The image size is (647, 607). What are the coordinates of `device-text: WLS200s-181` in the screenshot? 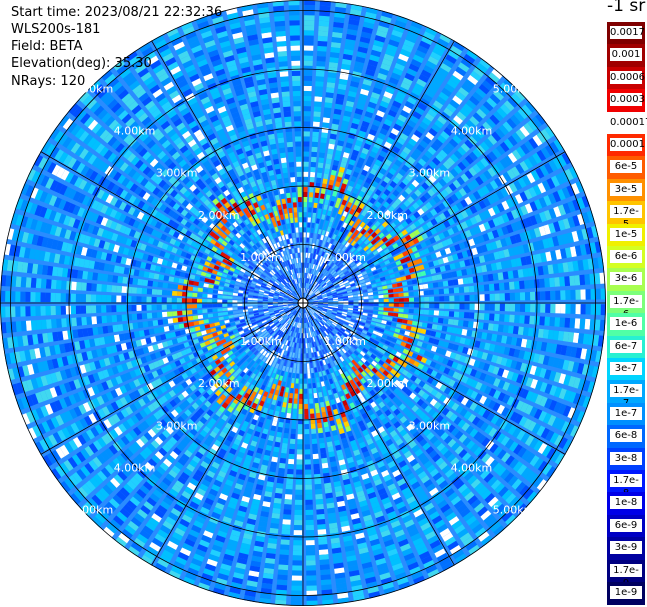 It's located at (56, 29).